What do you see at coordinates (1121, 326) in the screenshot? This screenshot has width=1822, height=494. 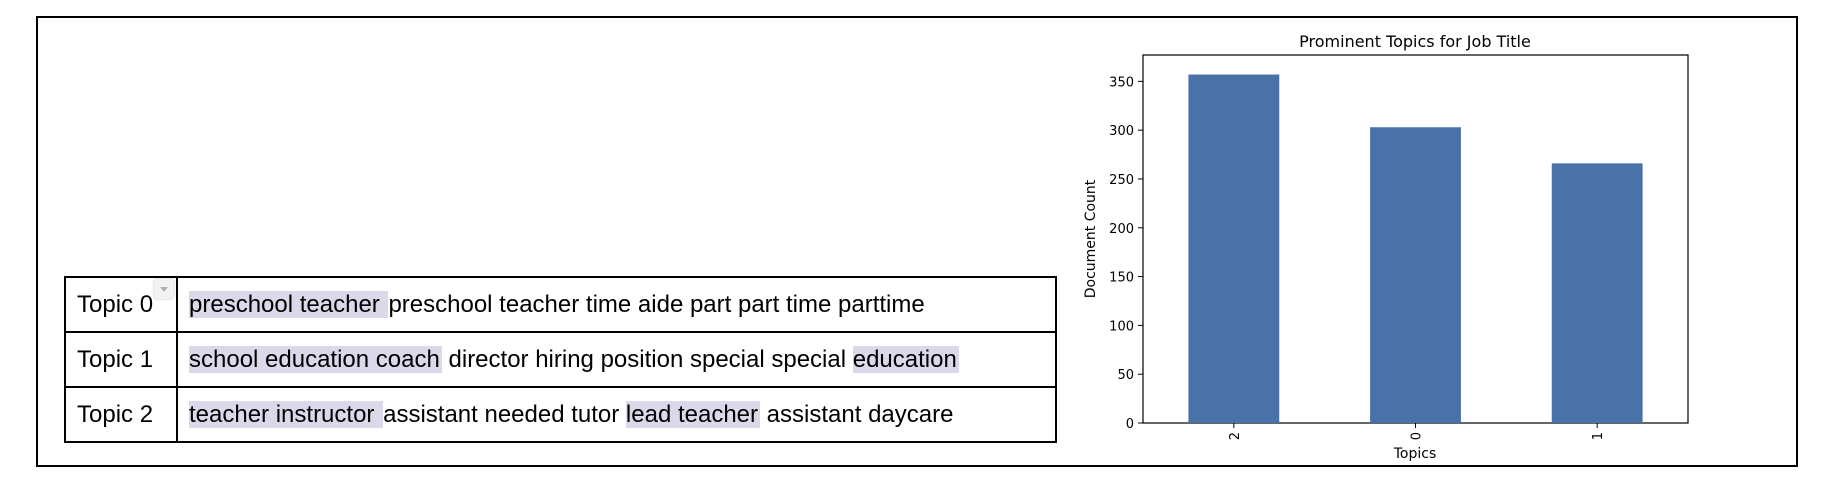 I see `y-tick-label: 100` at bounding box center [1121, 326].